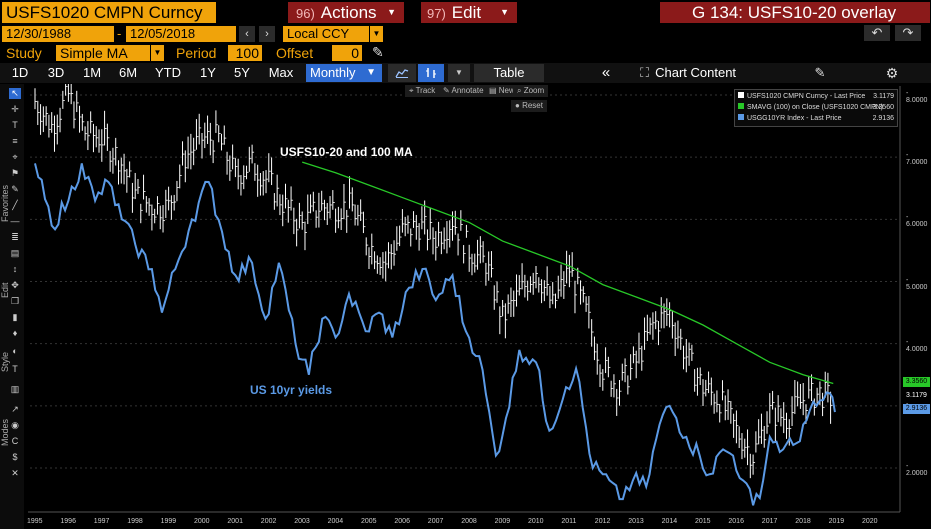 This screenshot has height=529, width=931. I want to click on mode-c-icon: C, so click(15, 441).